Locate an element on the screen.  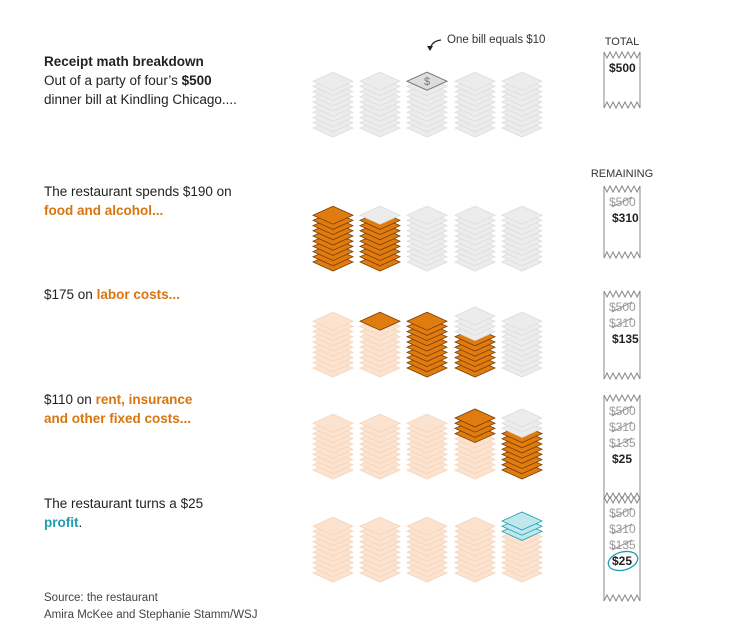
current-amount: $500 is located at coordinates (622, 68).